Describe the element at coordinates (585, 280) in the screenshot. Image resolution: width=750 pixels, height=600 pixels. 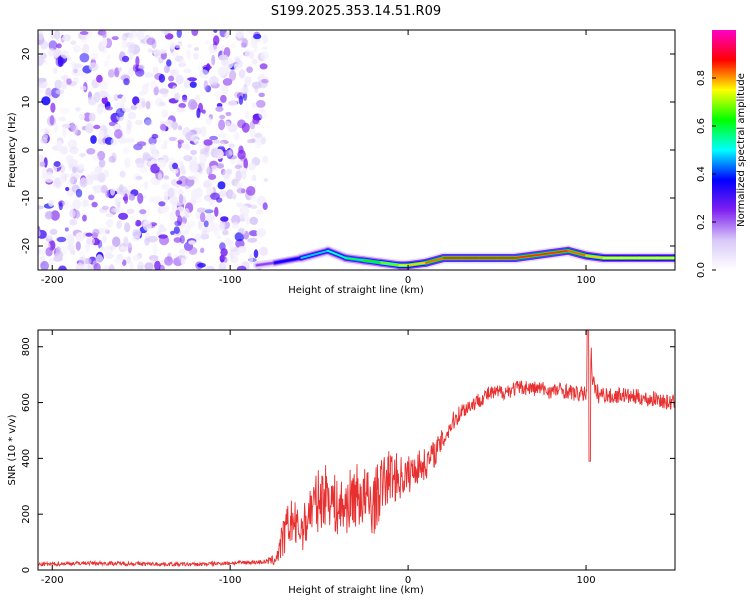
I see `x-tick-label: 100` at that location.